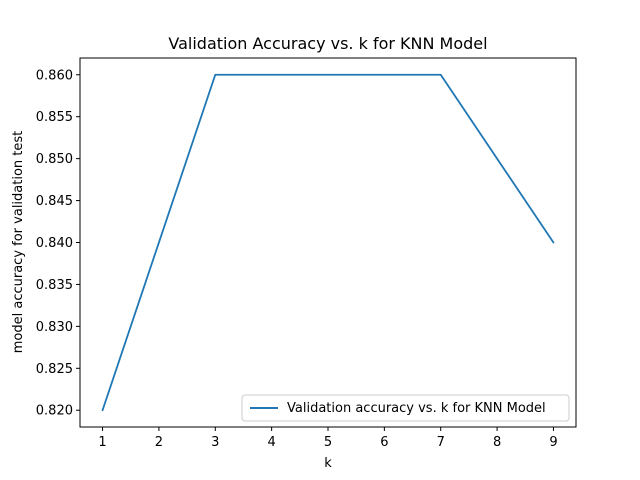 The height and width of the screenshot is (480, 640). I want to click on y-tick-label: 0.830, so click(54, 327).